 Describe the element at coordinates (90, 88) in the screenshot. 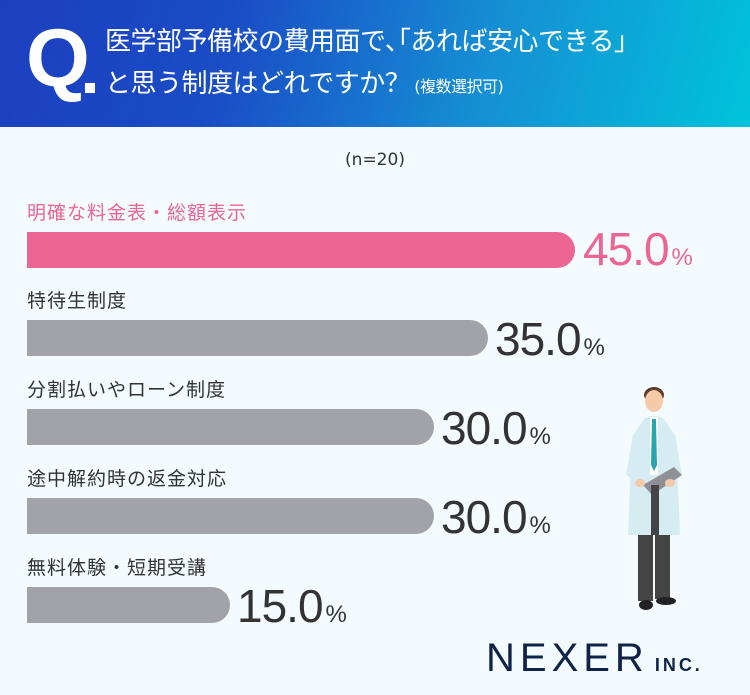

I see `q-dot` at that location.